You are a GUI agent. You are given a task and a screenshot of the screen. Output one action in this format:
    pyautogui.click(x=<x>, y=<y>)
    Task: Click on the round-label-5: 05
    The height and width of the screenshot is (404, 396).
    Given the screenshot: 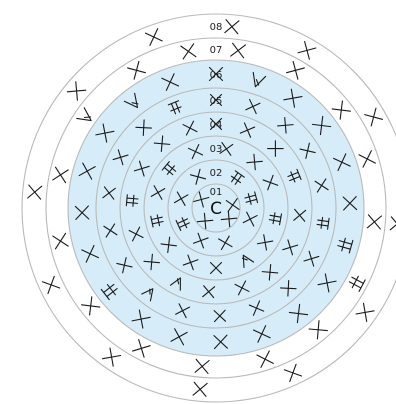 What is the action you would take?
    pyautogui.click(x=216, y=101)
    